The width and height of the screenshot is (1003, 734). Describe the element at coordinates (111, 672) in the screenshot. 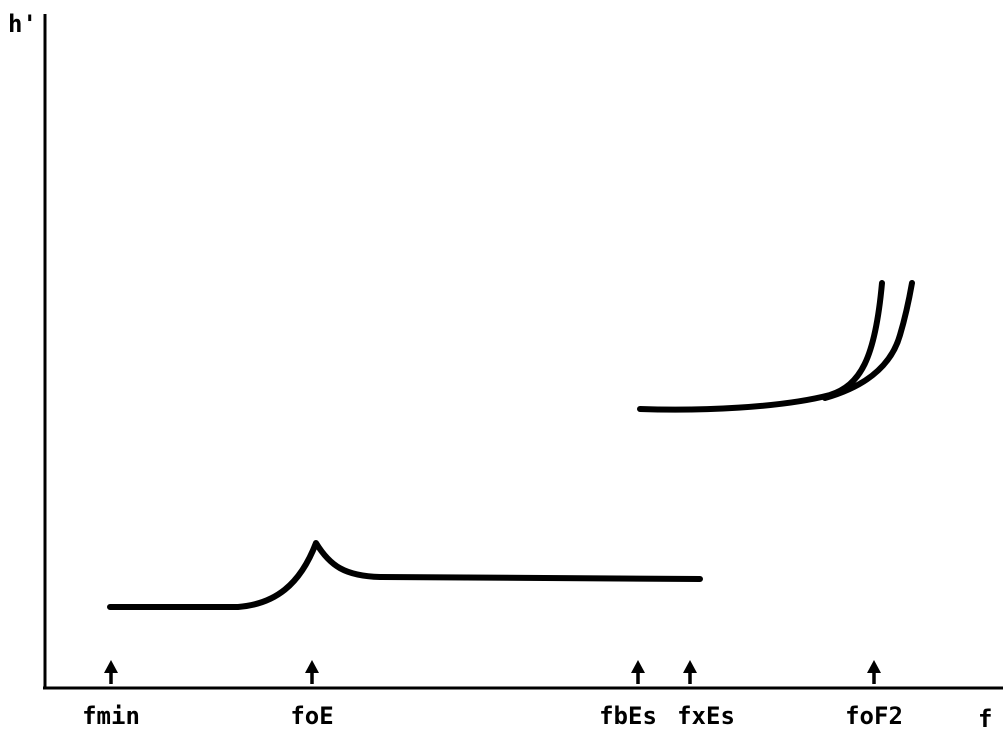

I see `marker-fmin-arrow` at that location.